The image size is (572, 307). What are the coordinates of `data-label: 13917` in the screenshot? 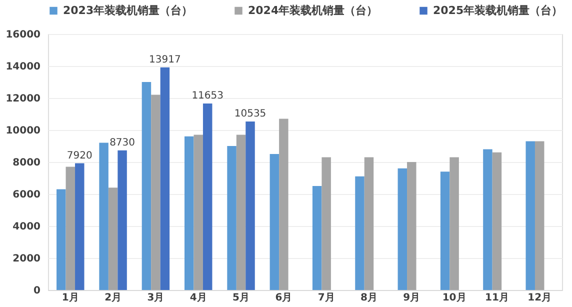 It's located at (165, 60).